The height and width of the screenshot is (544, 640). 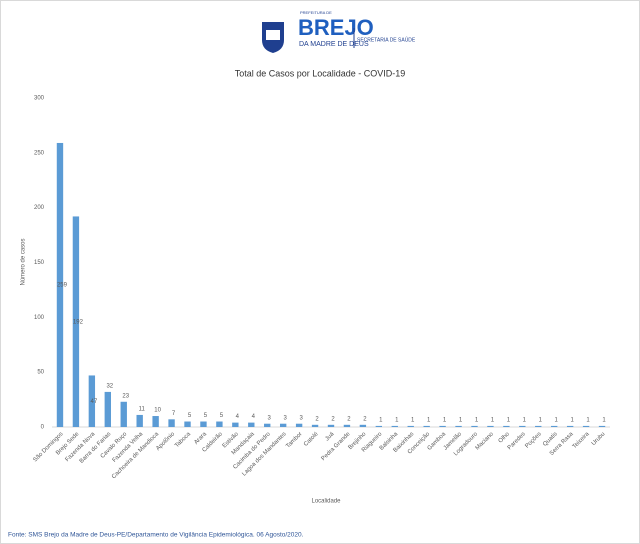 I want to click on data-label: 11, so click(x=142, y=410).